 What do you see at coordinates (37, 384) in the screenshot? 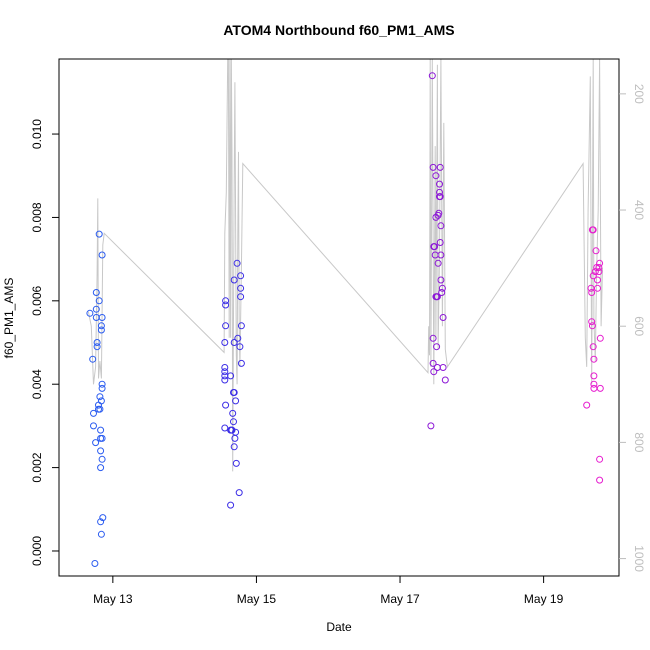
I see `y-tick-label: 0.004` at bounding box center [37, 384].